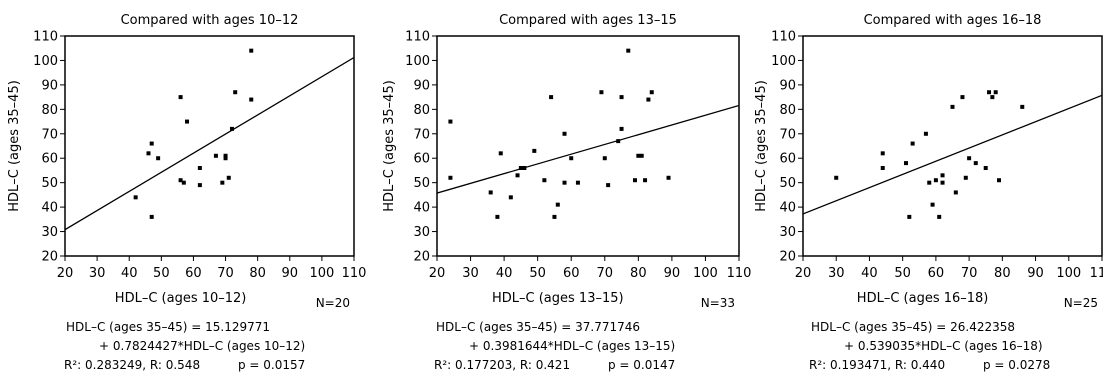 The height and width of the screenshot is (376, 1103). What do you see at coordinates (588, 20) in the screenshot?
I see `chart-title: Compared with ages 13–15` at bounding box center [588, 20].